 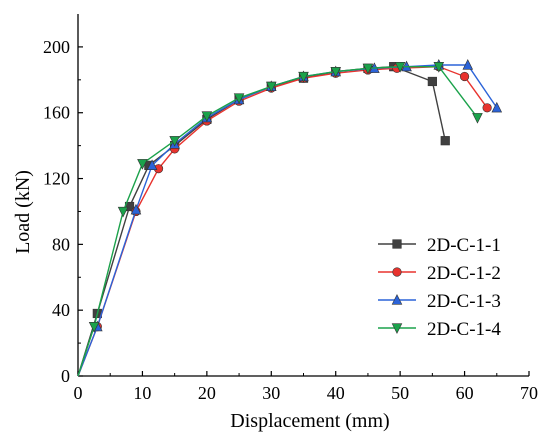 I want to click on x-tick-label: 60, so click(x=465, y=393).